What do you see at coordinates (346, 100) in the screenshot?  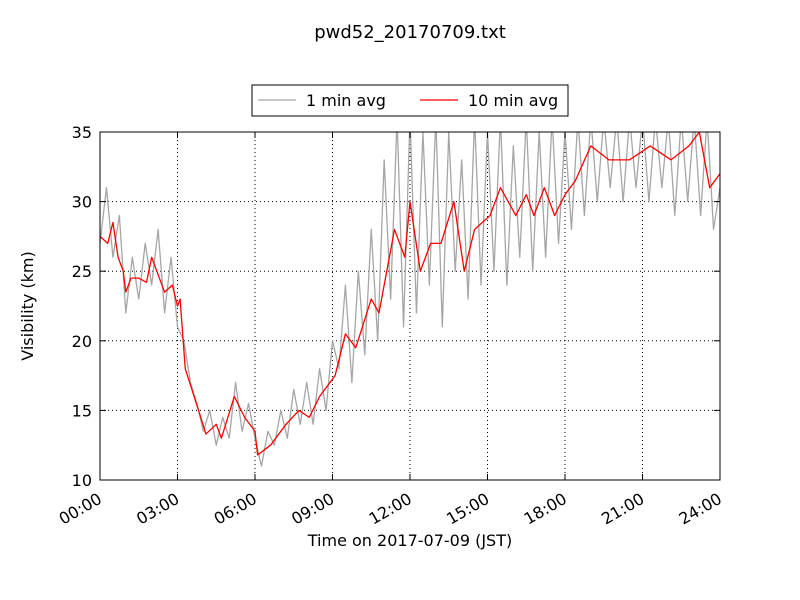 I see `legend-label: 1 min avg` at bounding box center [346, 100].